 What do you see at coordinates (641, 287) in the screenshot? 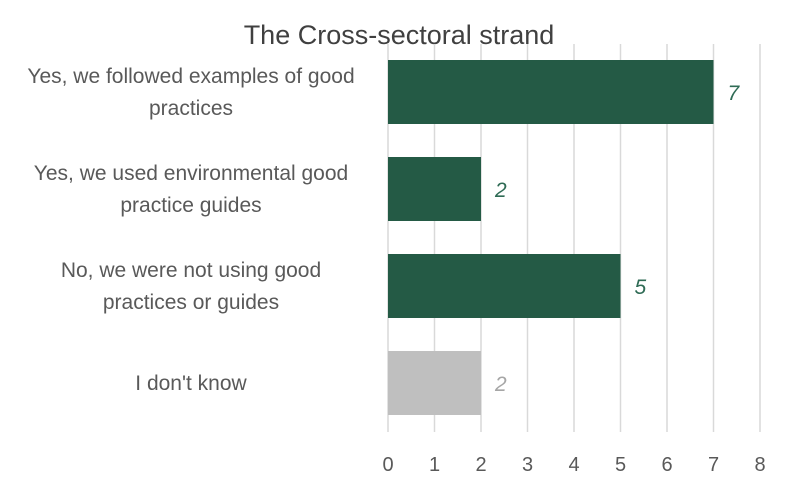
I see `data-label-3: 5` at bounding box center [641, 287].